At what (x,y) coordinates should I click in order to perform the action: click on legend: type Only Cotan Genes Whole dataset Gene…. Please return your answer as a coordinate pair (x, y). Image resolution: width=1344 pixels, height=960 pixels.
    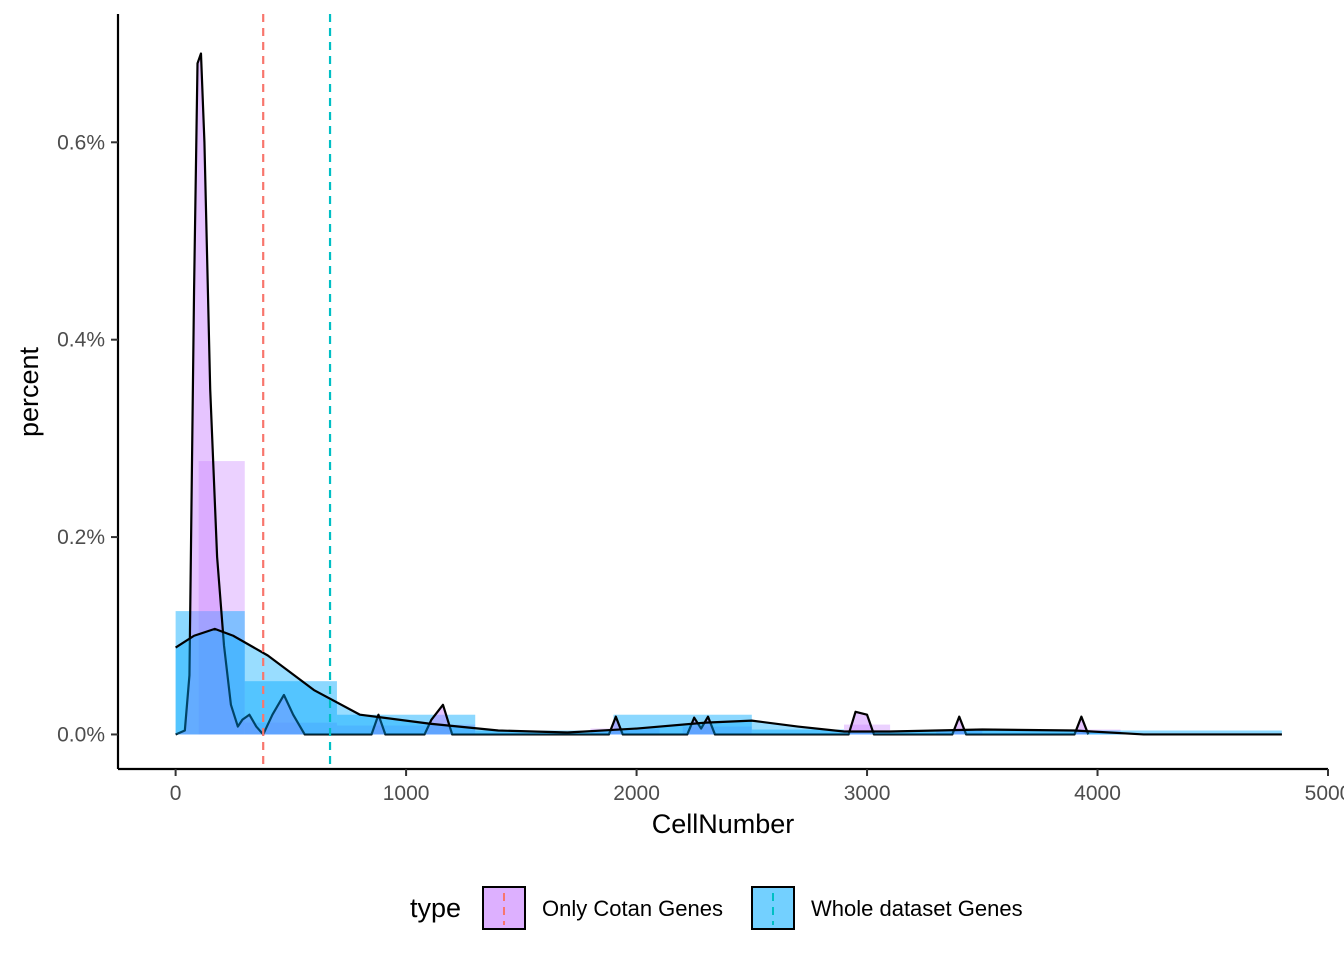
    Looking at the image, I should click on (716, 908).